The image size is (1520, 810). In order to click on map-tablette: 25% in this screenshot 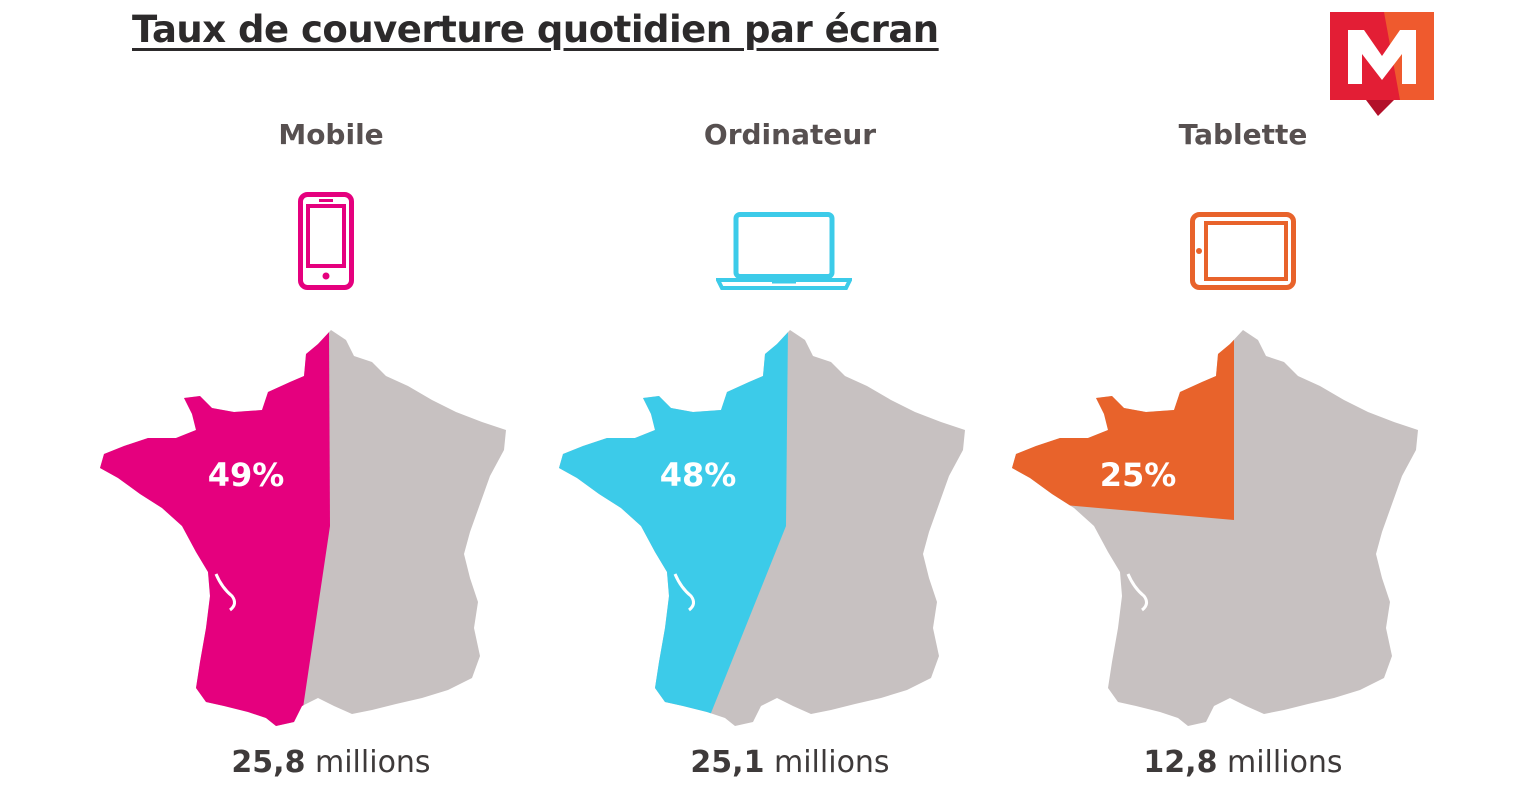, I will do `click(1215, 528)`.